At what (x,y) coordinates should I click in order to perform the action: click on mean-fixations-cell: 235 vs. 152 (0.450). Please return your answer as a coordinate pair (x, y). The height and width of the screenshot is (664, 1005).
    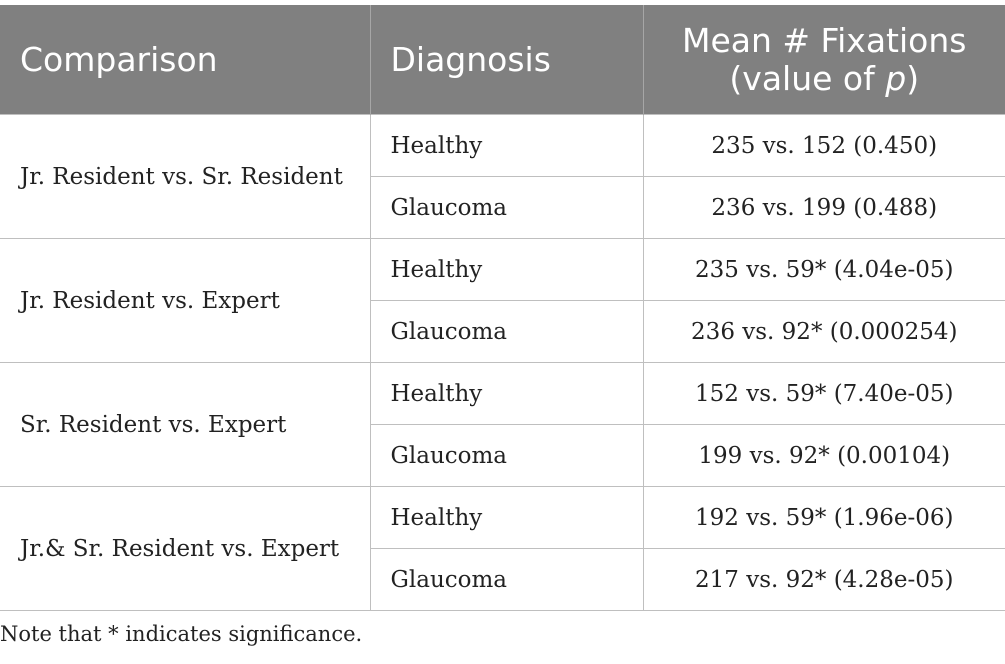
    Looking at the image, I should click on (823, 145).